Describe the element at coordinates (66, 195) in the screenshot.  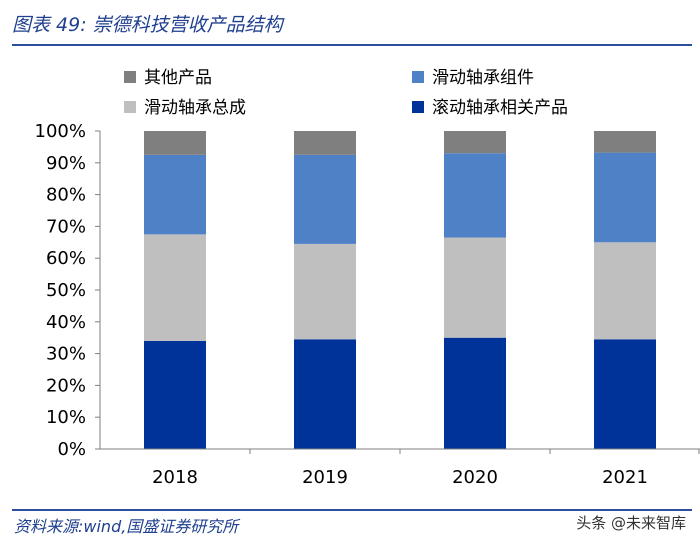
I see `y-tick-label: 80%` at that location.